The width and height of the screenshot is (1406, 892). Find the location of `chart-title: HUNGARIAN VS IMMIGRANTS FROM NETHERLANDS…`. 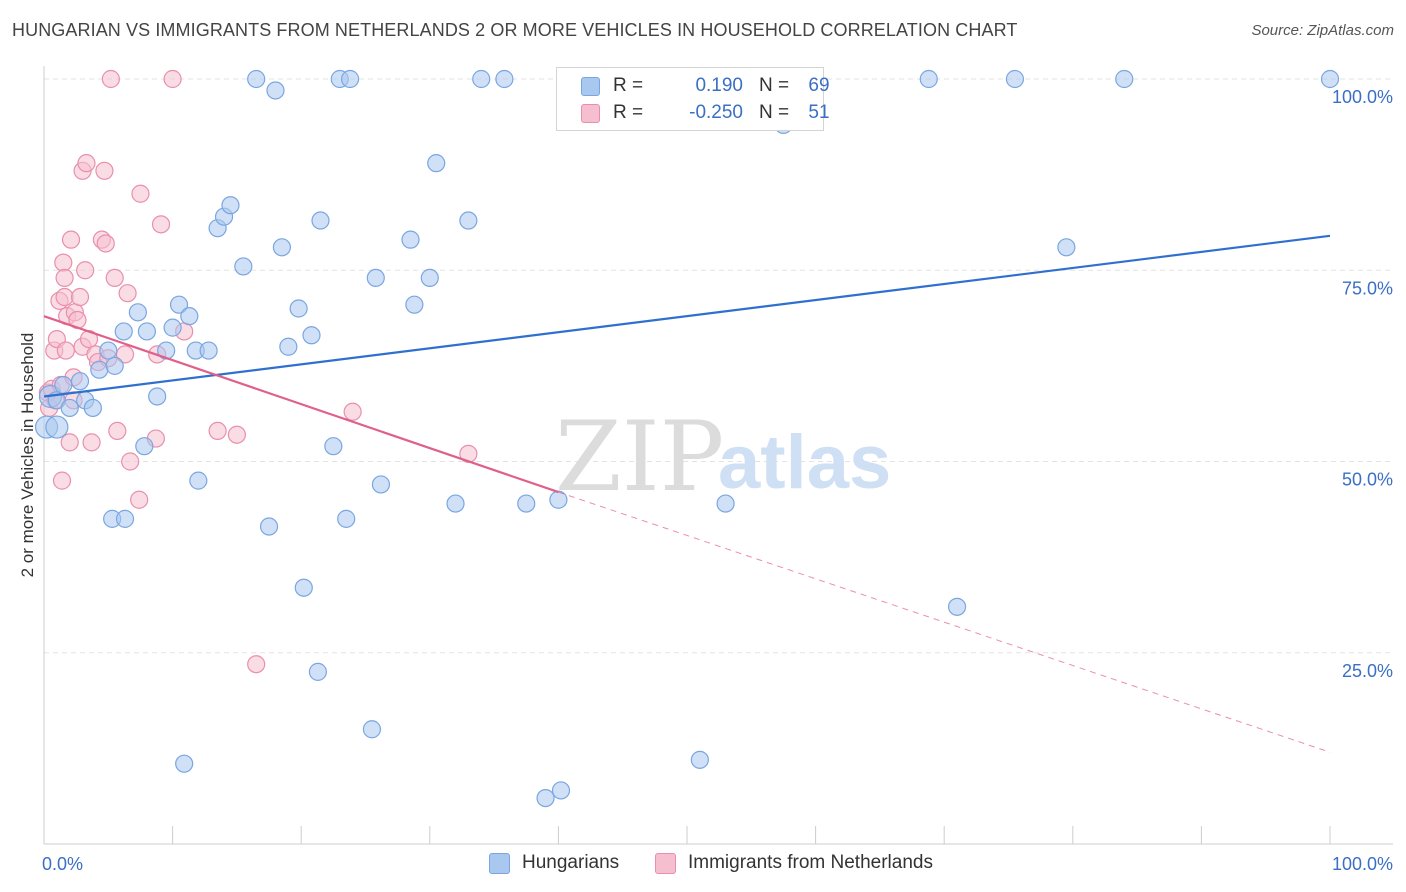

chart-title: HUNGARIAN VS IMMIGRANTS FROM NETHERLANDS… is located at coordinates (515, 30).